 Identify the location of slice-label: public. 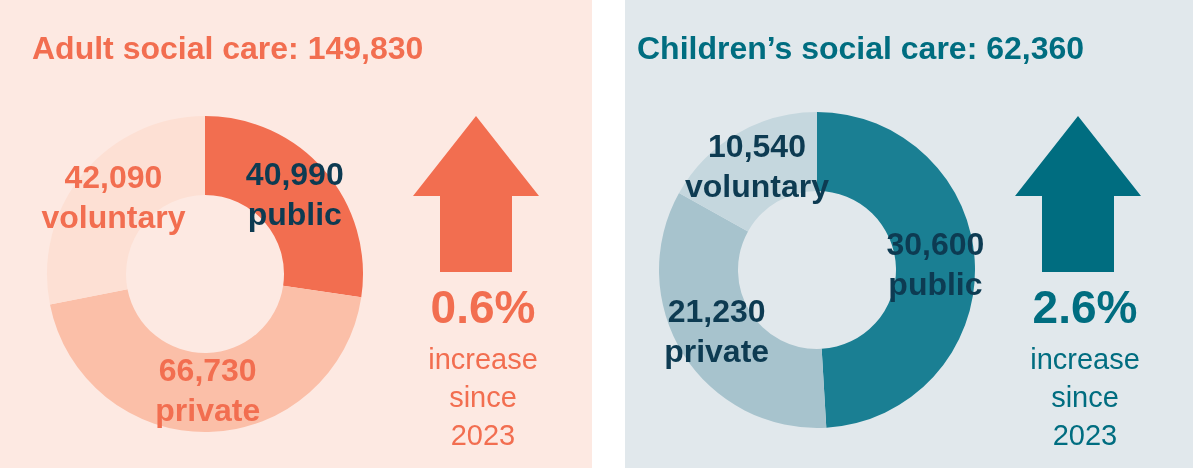
(294, 214).